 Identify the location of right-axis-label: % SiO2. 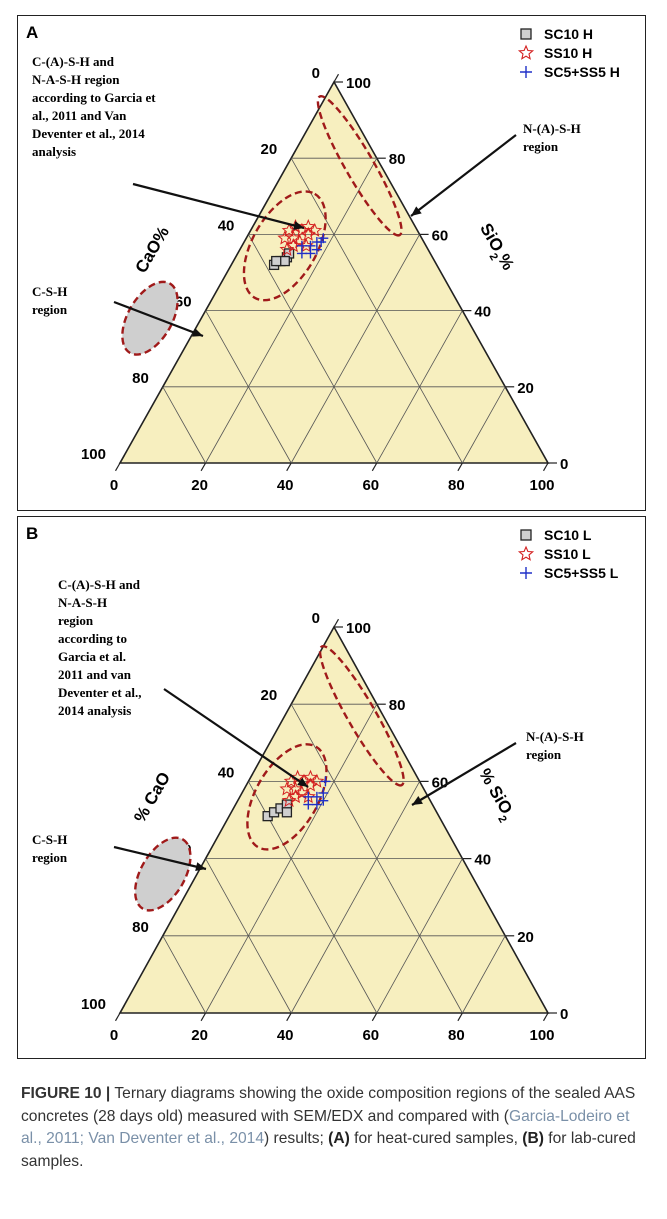
(495, 795).